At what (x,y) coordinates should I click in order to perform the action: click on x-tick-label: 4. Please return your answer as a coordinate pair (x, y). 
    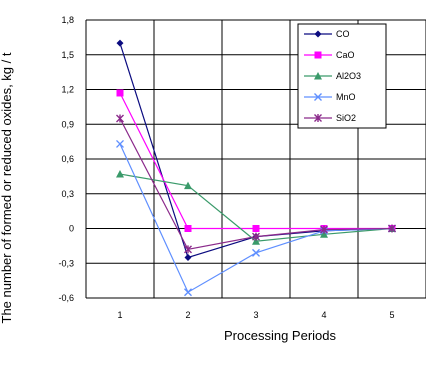
    Looking at the image, I should click on (323, 315).